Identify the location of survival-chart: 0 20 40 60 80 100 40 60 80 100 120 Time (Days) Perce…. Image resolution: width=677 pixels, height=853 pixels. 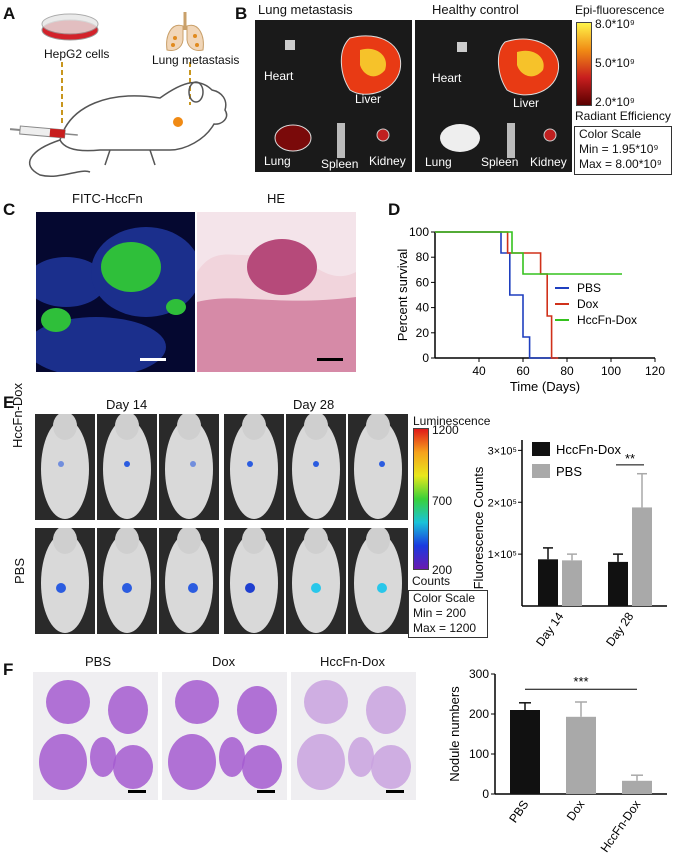
(530, 309).